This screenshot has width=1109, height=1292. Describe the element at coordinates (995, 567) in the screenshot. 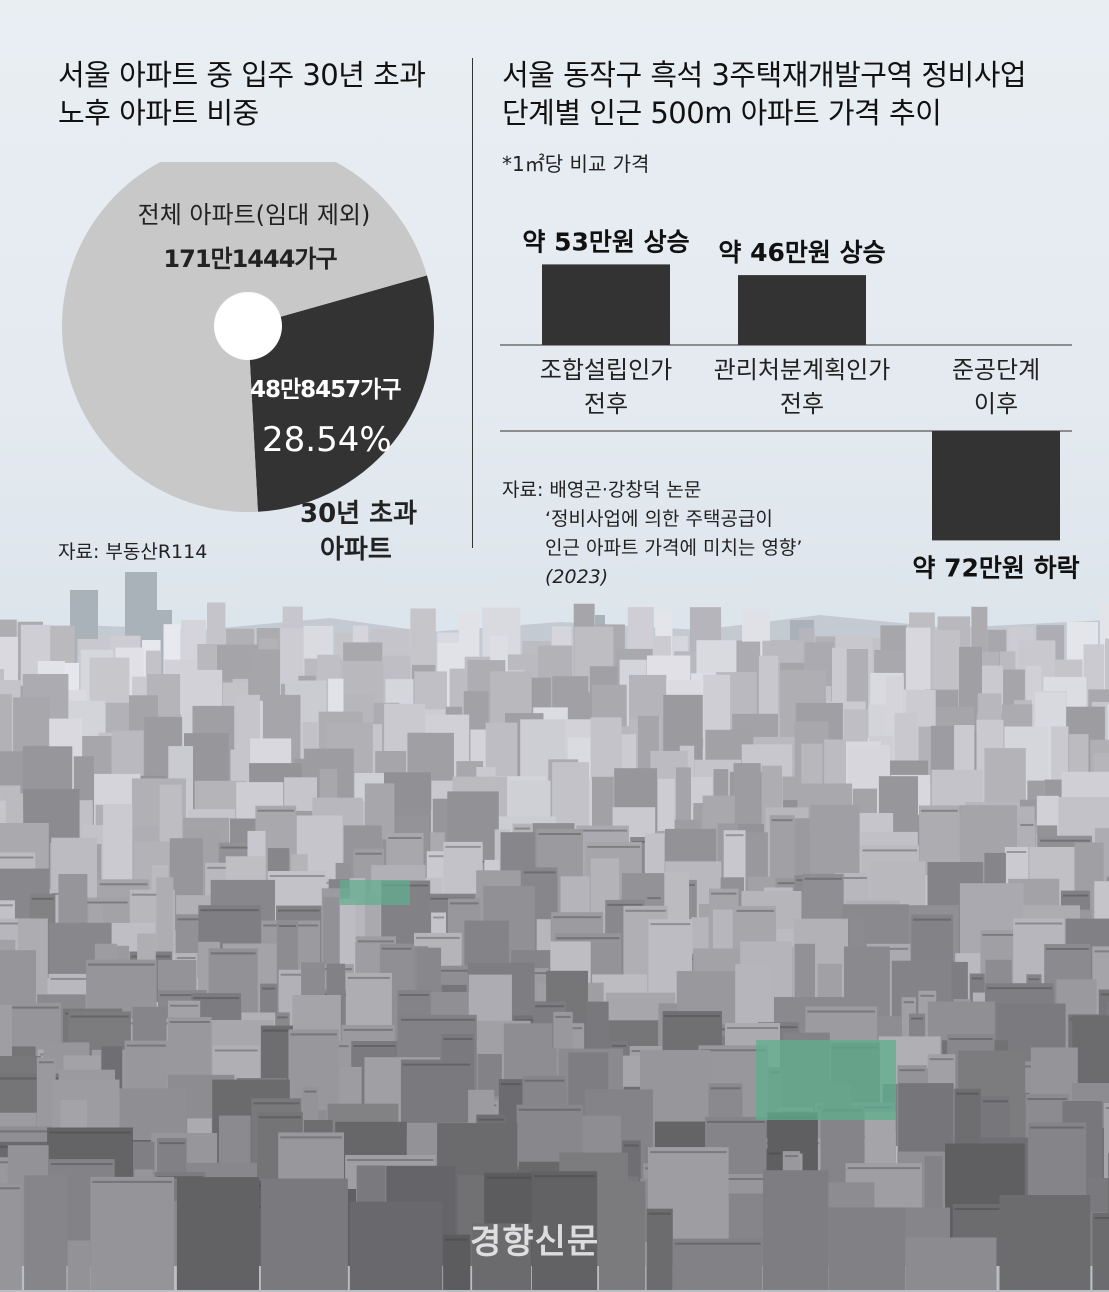

I see `bar-data-label-3: 약 72만원 하락` at that location.